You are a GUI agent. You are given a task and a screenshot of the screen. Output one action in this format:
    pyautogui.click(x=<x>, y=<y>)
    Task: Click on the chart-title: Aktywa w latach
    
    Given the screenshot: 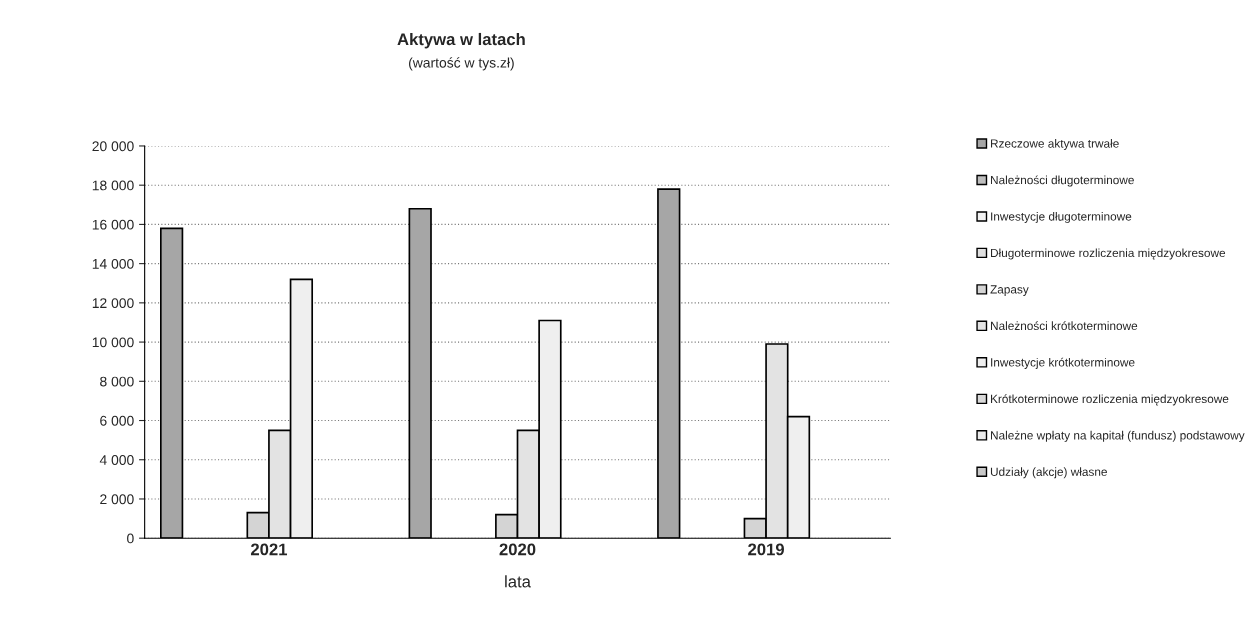 What is the action you would take?
    pyautogui.click(x=461, y=40)
    